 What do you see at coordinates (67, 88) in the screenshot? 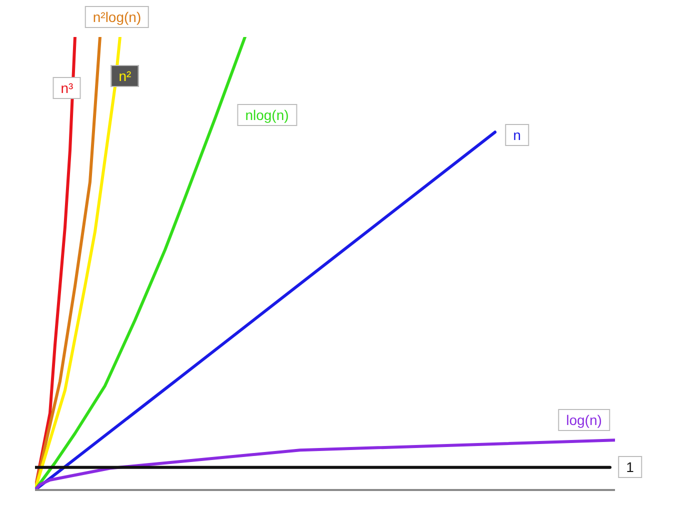
I see `series-label: n³` at bounding box center [67, 88].